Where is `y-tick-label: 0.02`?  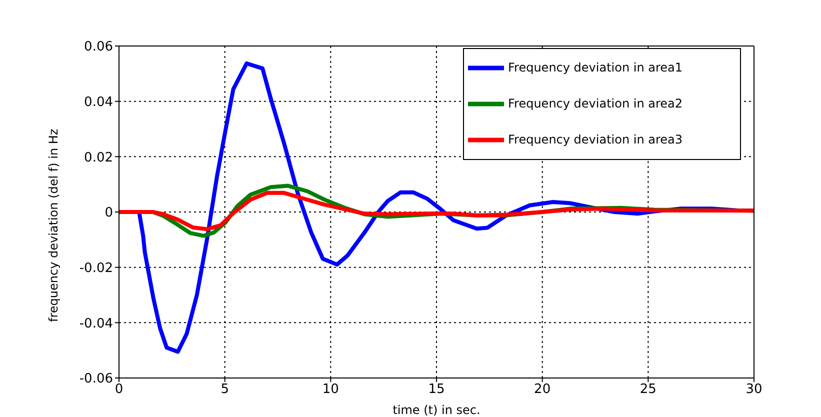
y-tick-label: 0.02 is located at coordinates (98, 158).